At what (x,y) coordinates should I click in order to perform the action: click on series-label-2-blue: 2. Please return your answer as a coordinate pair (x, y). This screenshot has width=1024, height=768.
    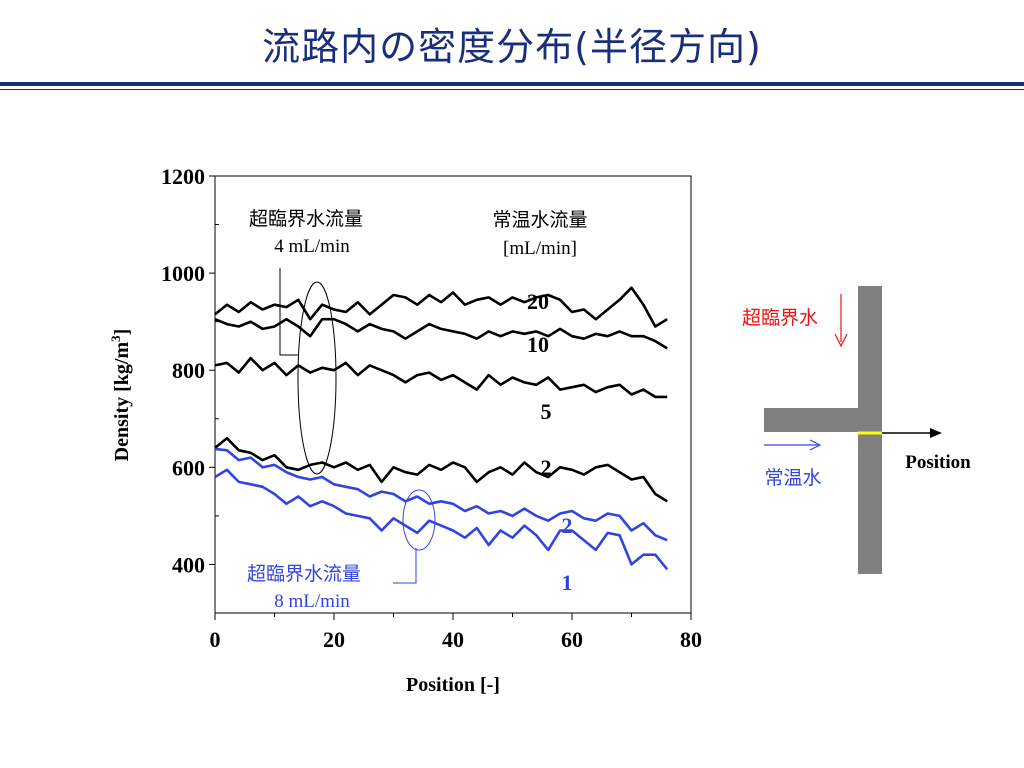
    Looking at the image, I should click on (567, 525).